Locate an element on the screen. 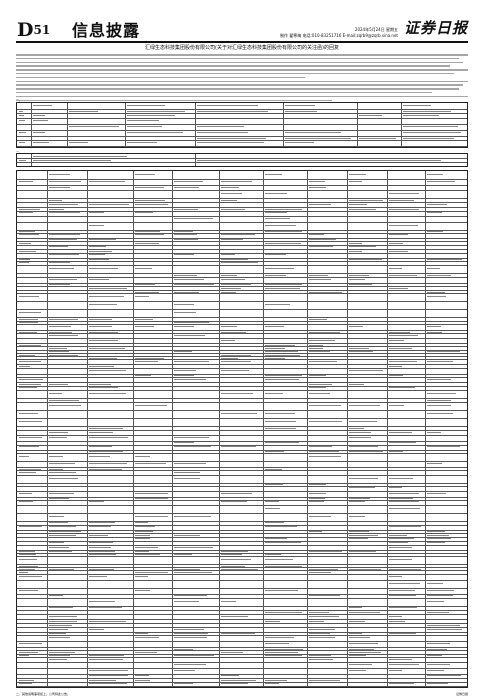 The height and width of the screenshot is (700, 484). column-rule is located at coordinates (125, 125).